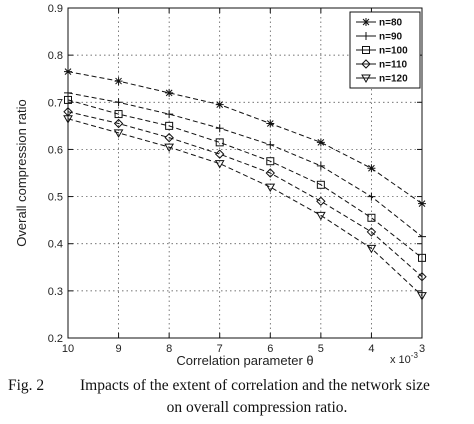 Image resolution: width=474 pixels, height=424 pixels. Describe the element at coordinates (169, 349) in the screenshot. I see `x-tick-label: 8` at that location.